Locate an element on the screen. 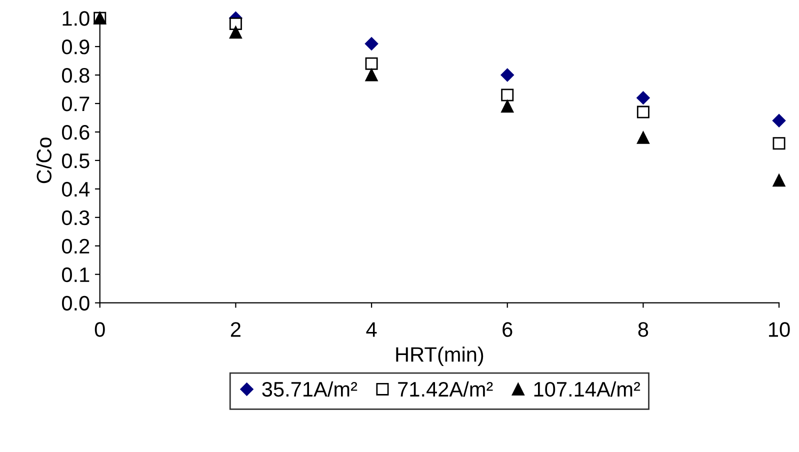  legend-label: 71.42A/m² is located at coordinates (445, 389).